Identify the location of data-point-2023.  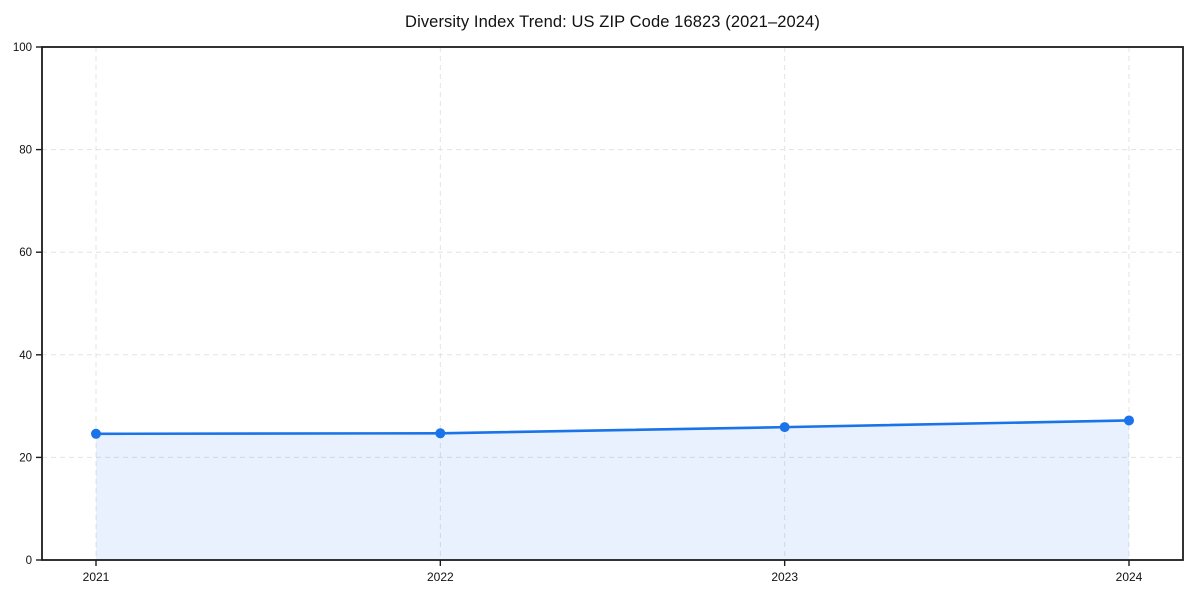
(784, 427).